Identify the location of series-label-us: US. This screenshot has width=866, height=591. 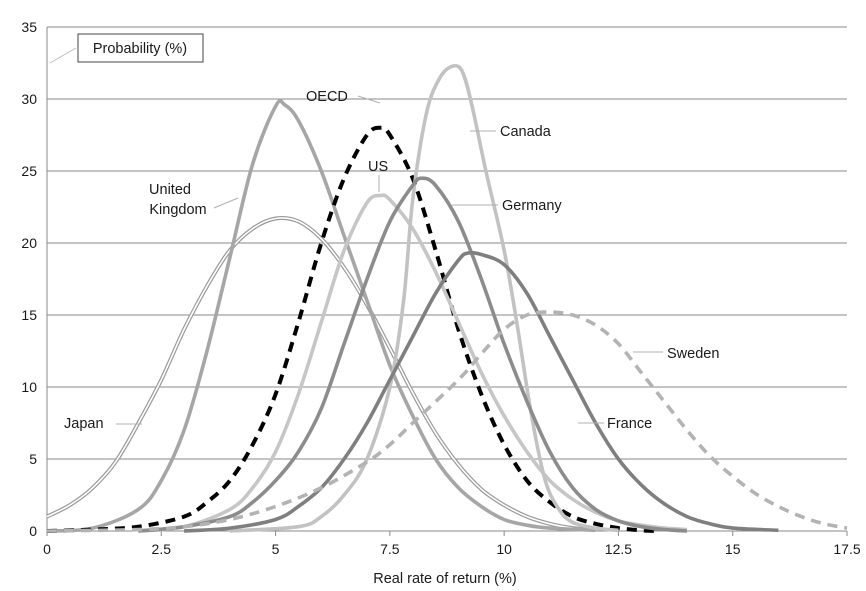
(378, 167).